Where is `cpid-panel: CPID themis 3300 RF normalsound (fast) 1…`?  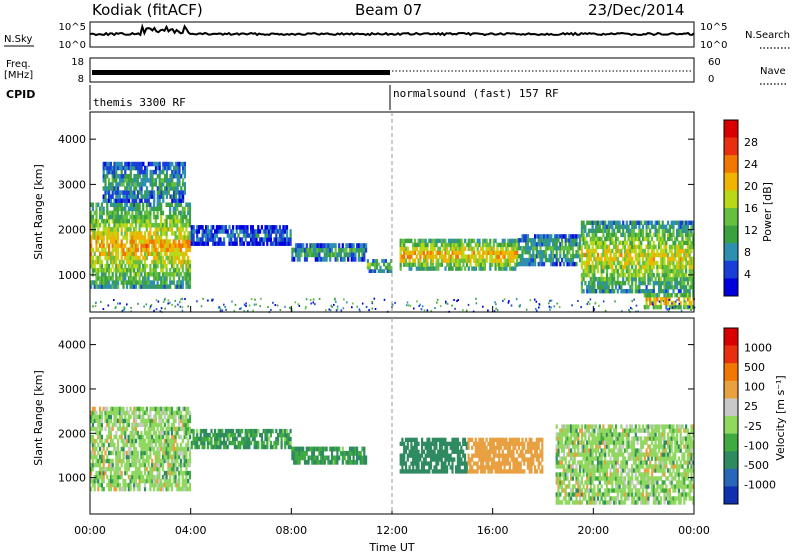 cpid-panel: CPID themis 3300 RF normalsound (fast) 1… is located at coordinates (282, 97).